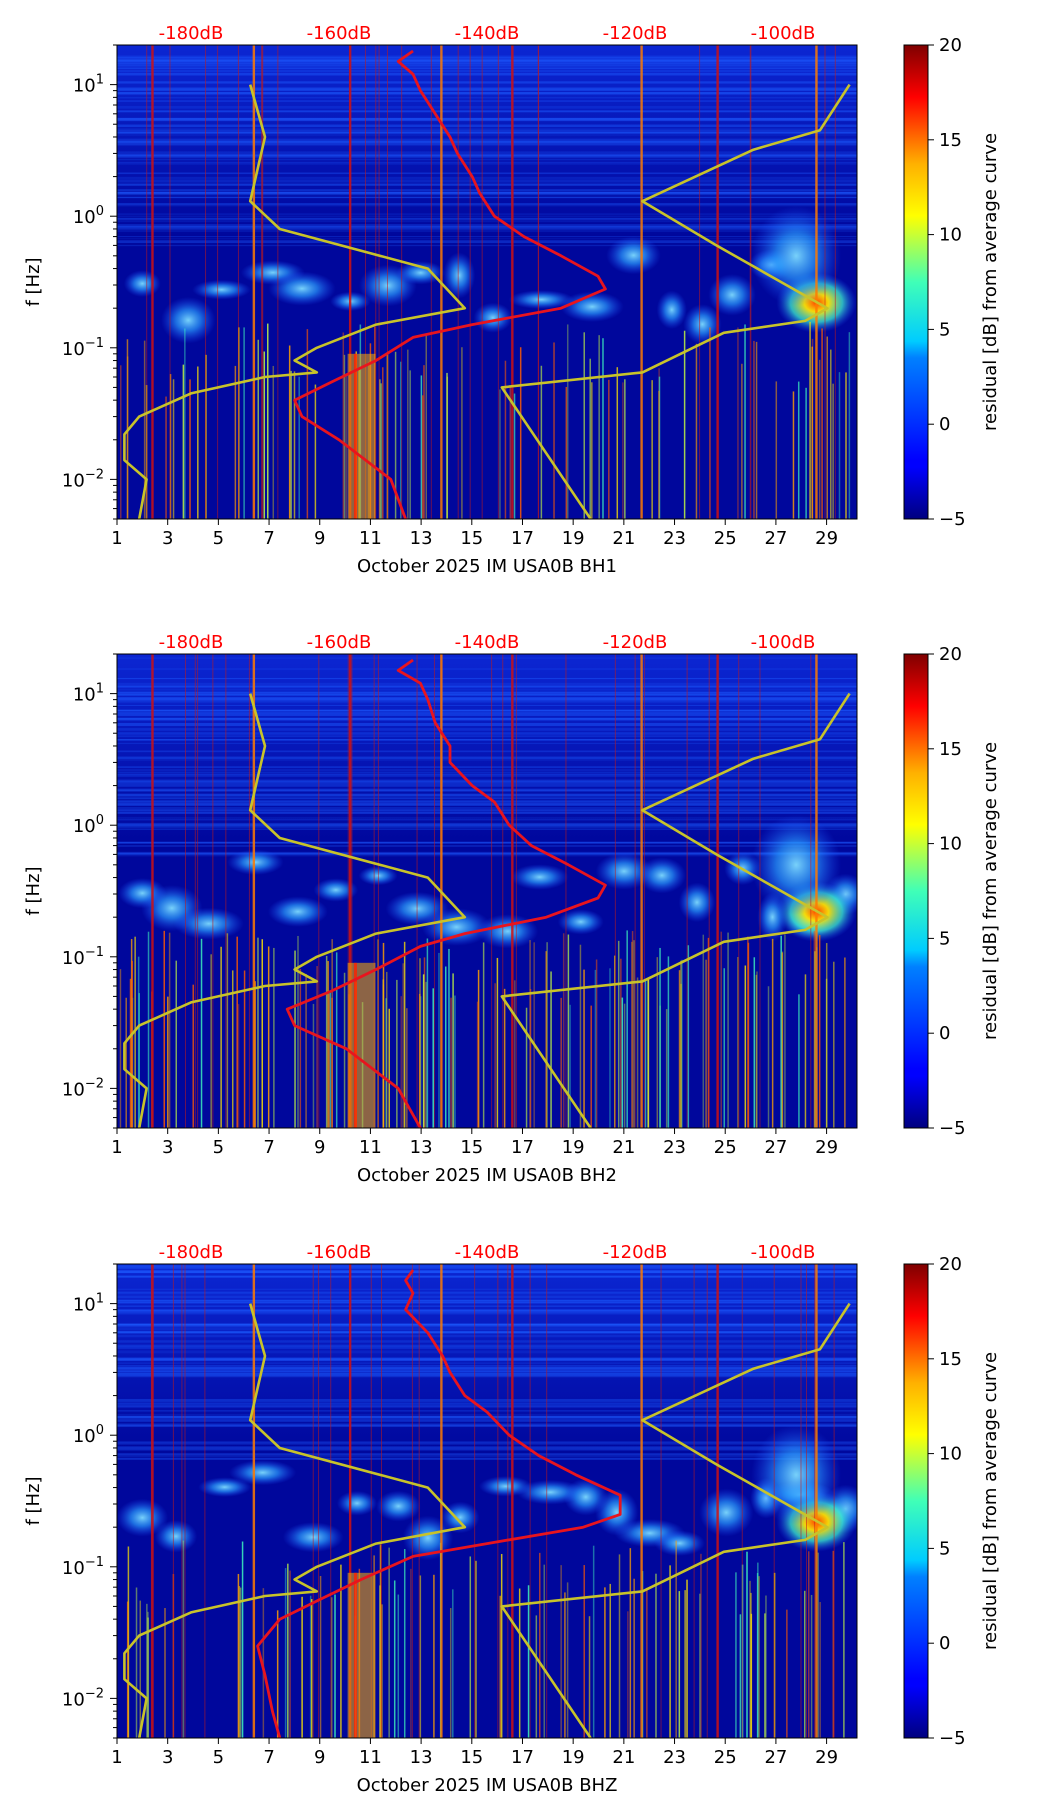  Describe the element at coordinates (522, 538) in the screenshot. I see `x-tick-label: 17` at that location.